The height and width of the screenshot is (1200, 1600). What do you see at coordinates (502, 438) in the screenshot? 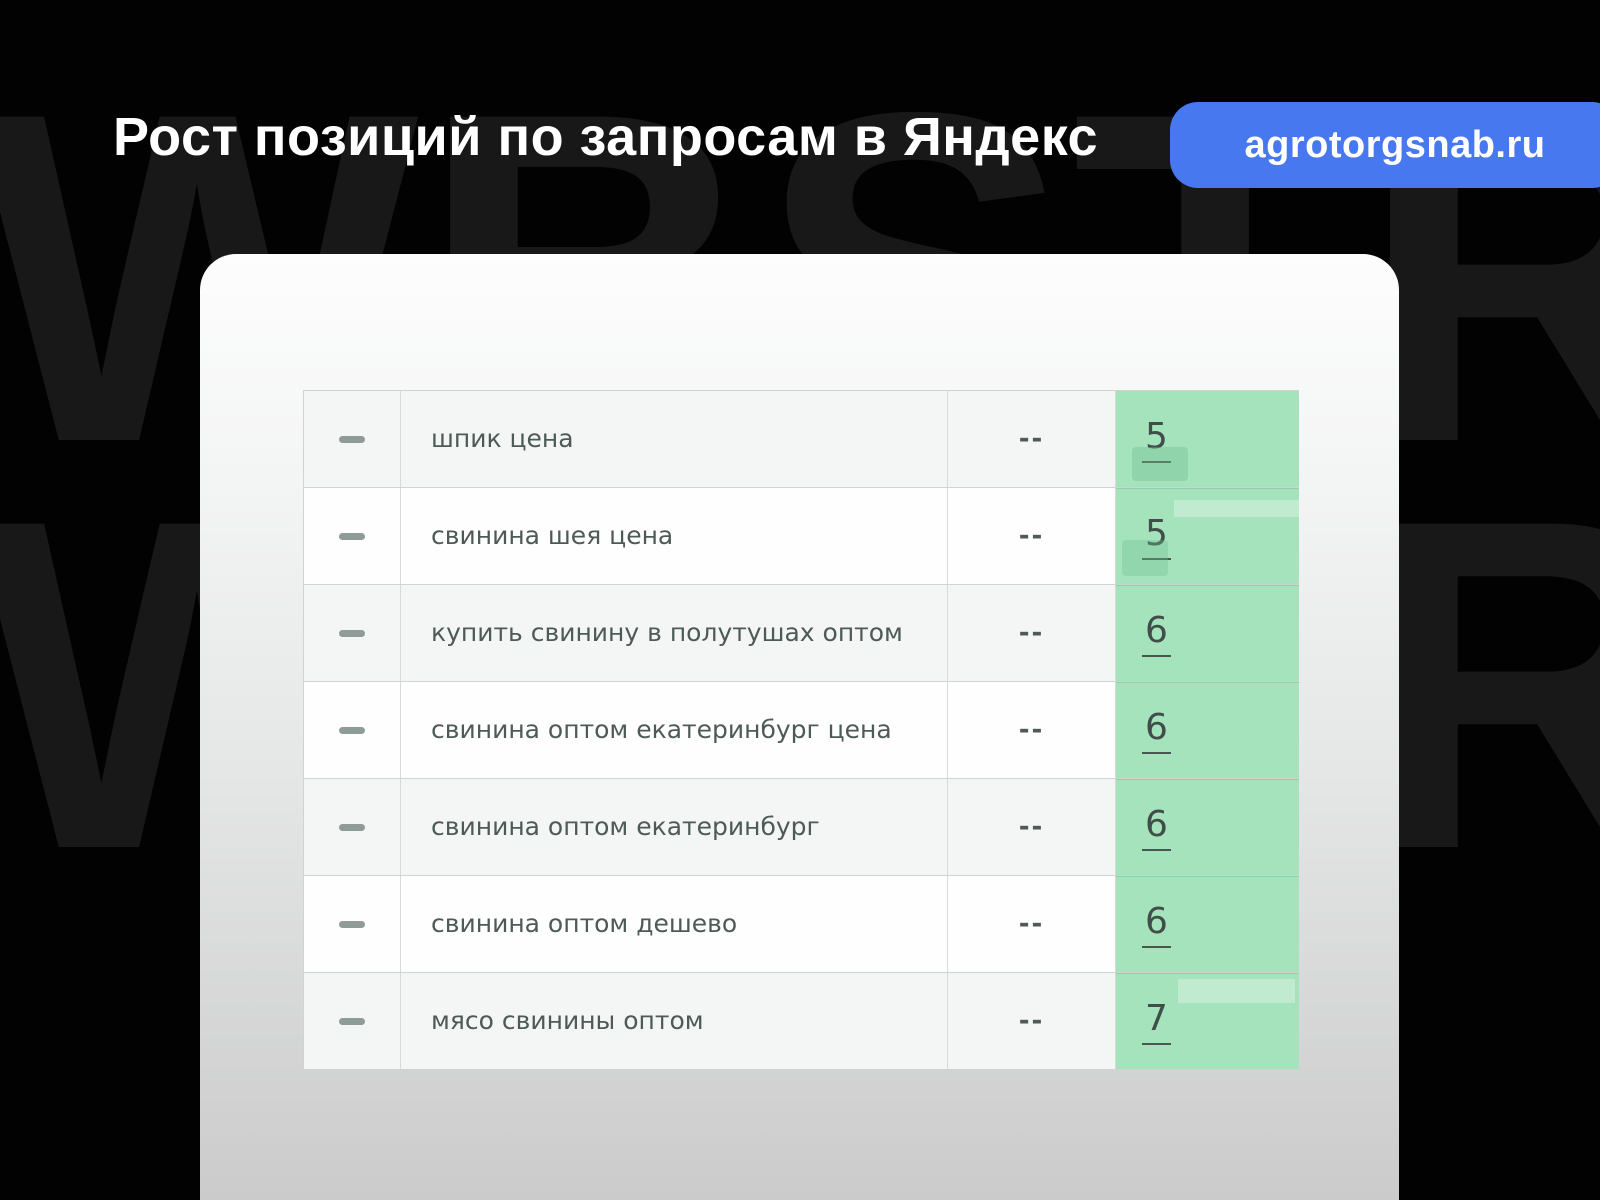
I see `query-text: шпик цена` at bounding box center [502, 438].